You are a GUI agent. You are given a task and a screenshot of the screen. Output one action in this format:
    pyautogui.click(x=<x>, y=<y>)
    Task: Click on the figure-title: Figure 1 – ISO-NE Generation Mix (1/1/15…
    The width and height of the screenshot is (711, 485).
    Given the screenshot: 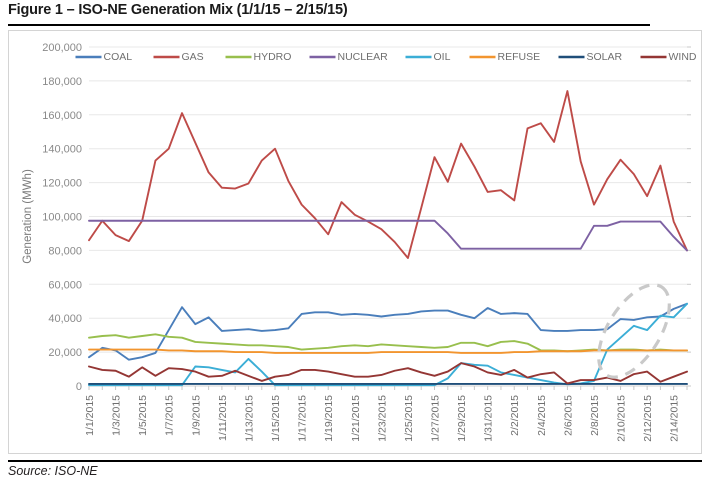 What is the action you would take?
    pyautogui.click(x=178, y=10)
    